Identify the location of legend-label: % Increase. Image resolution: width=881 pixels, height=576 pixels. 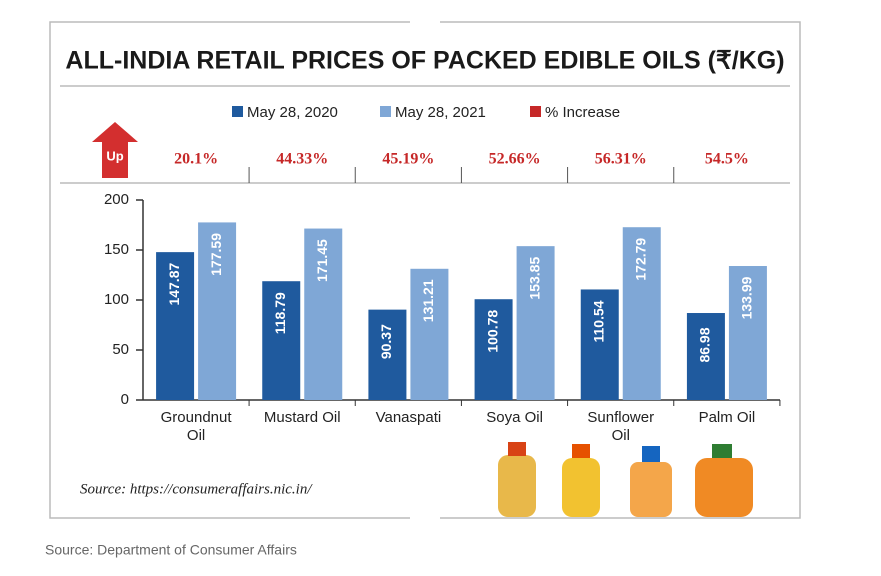
(582, 112).